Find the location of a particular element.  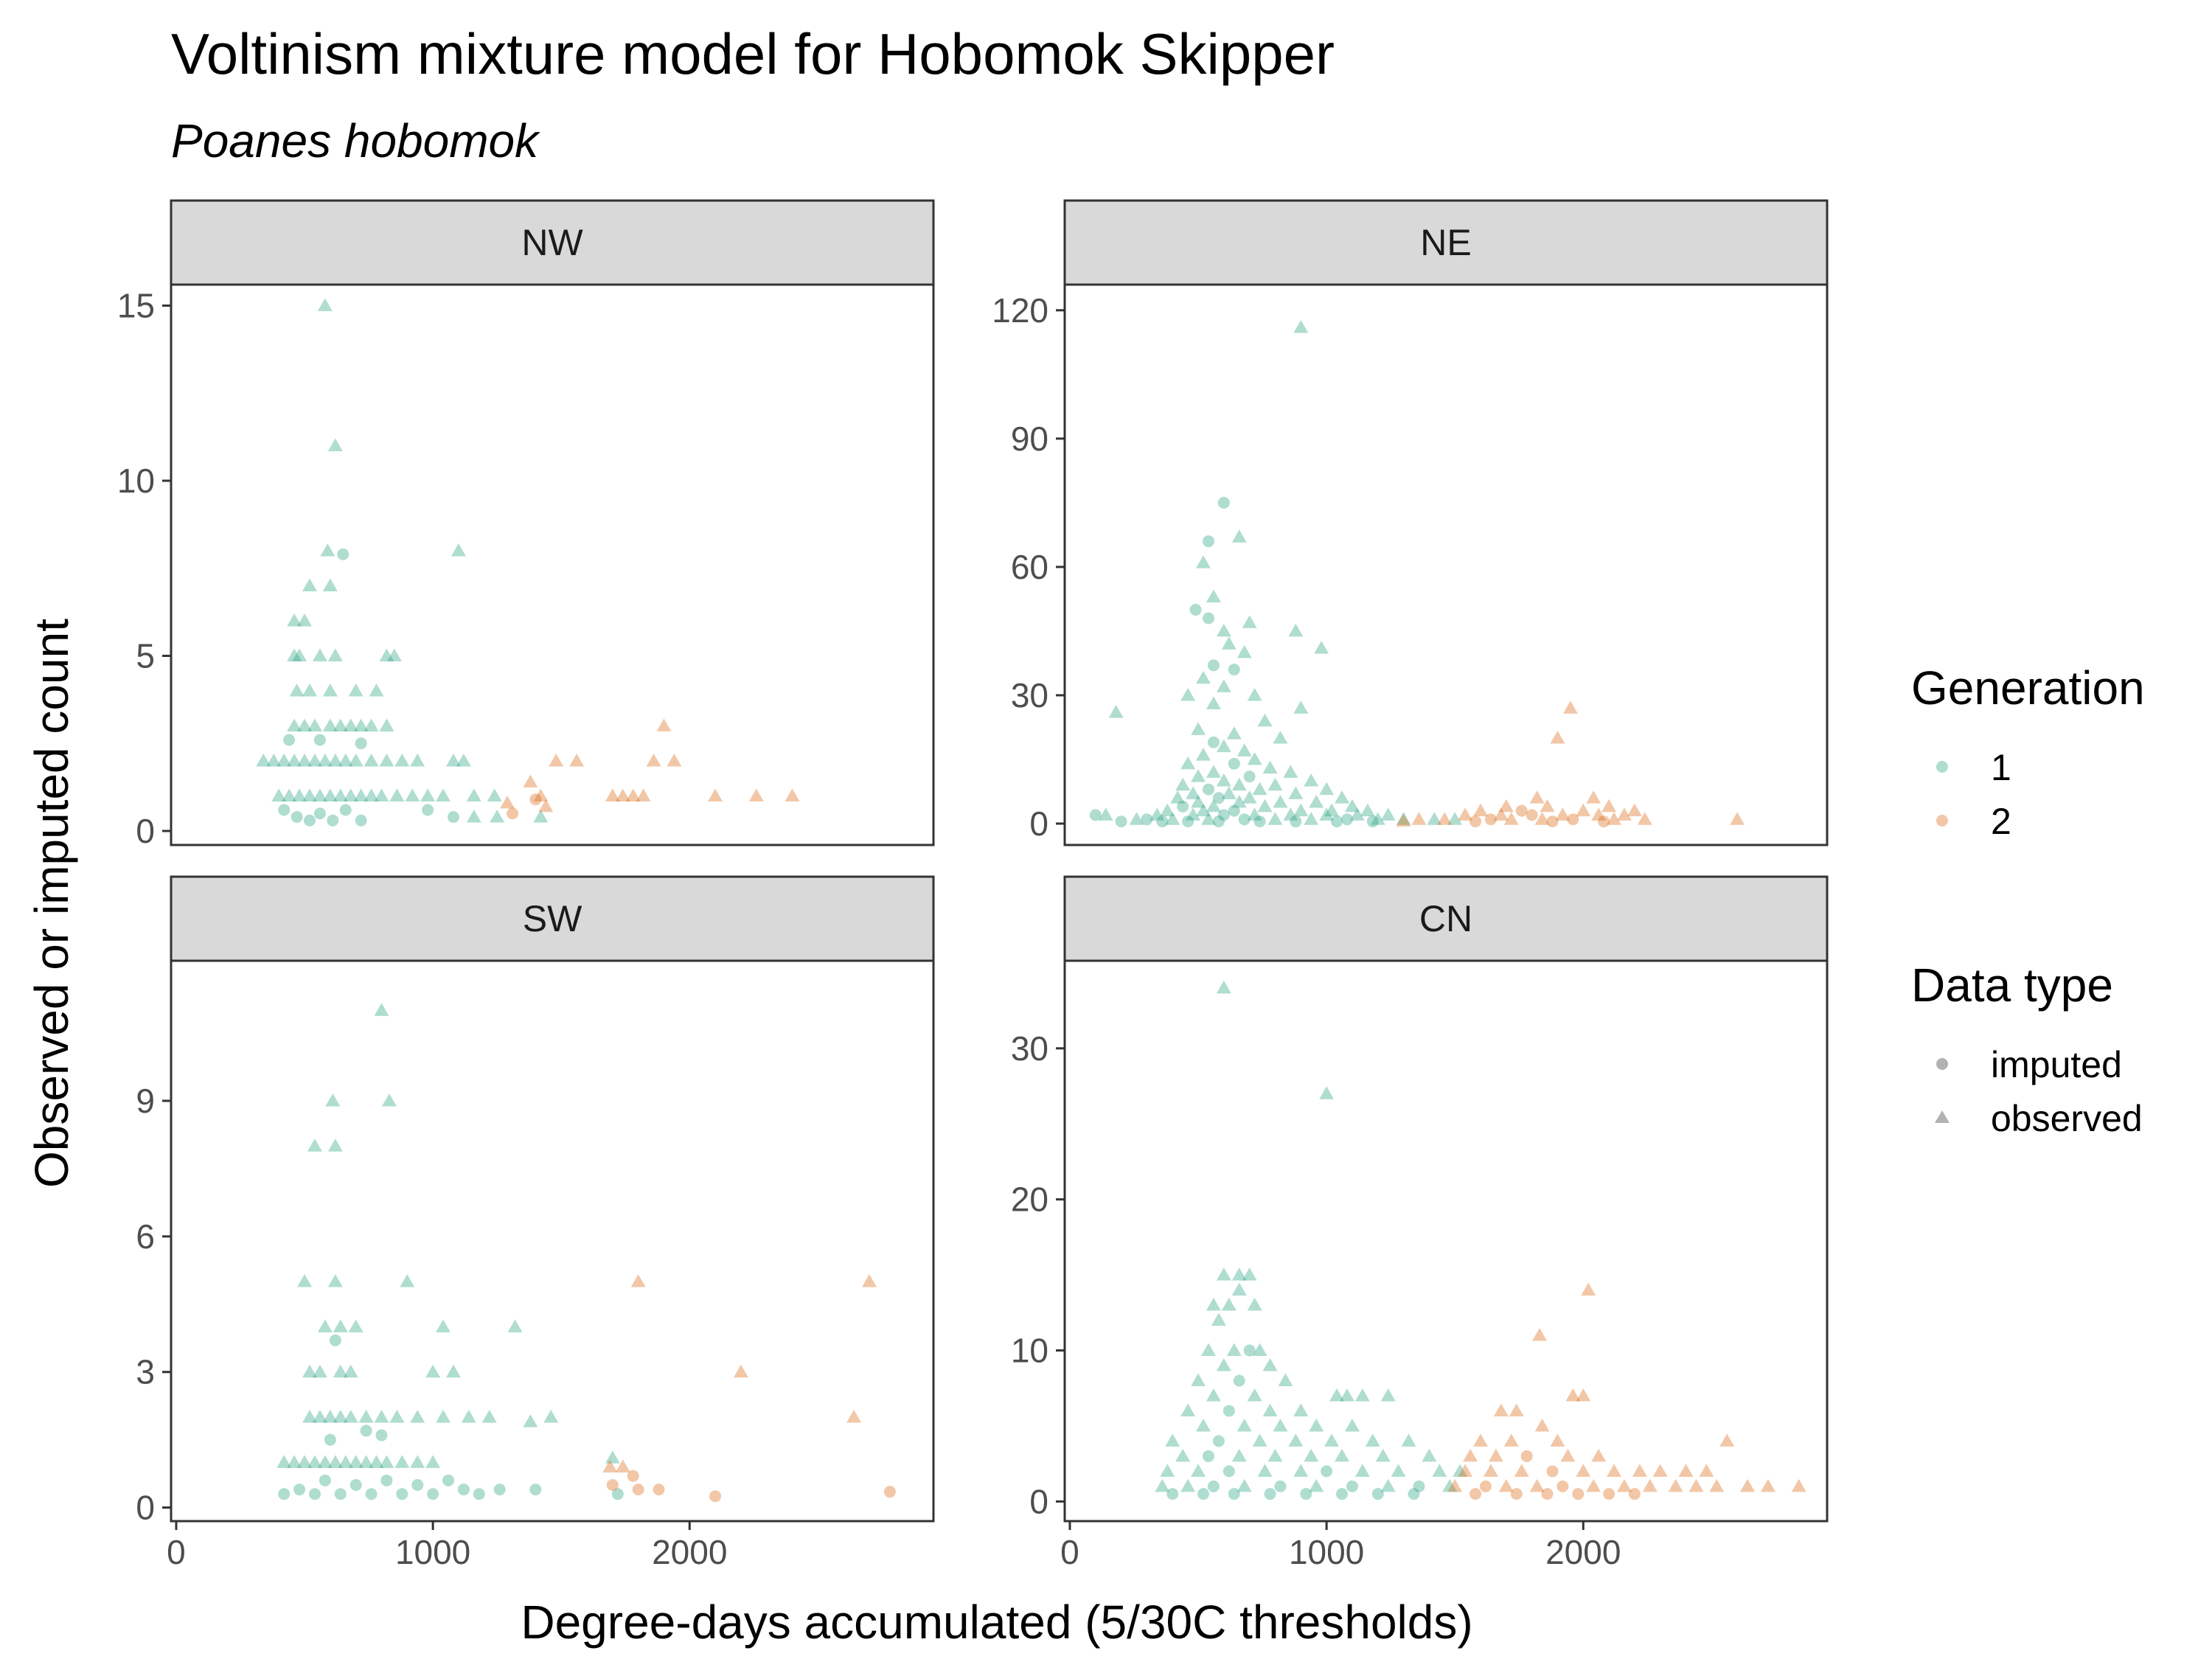

legend-item-generation-2: 2 is located at coordinates (1973, 821).